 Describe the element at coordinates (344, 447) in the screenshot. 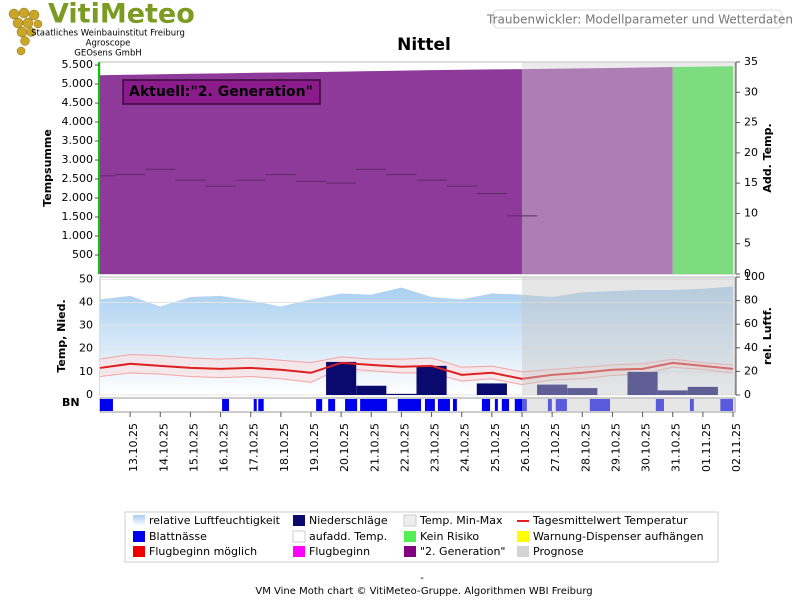

I see `x-tick-label: 20.10.25` at that location.